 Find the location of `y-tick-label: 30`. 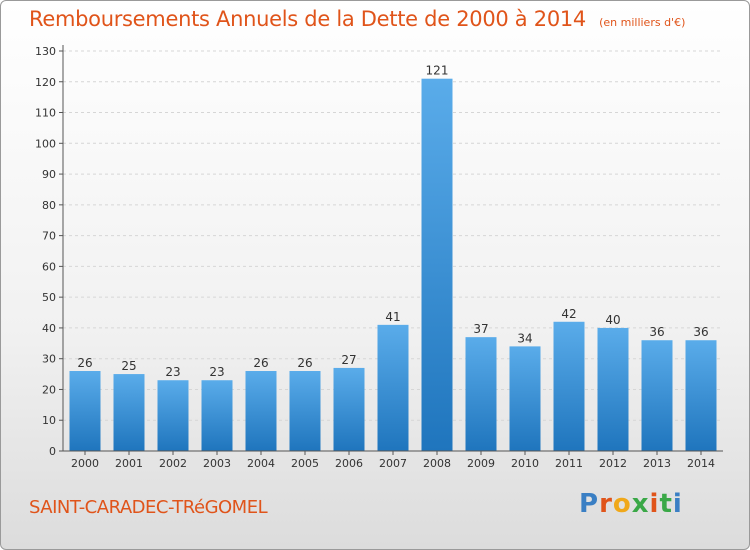

y-tick-label: 30 is located at coordinates (49, 359).